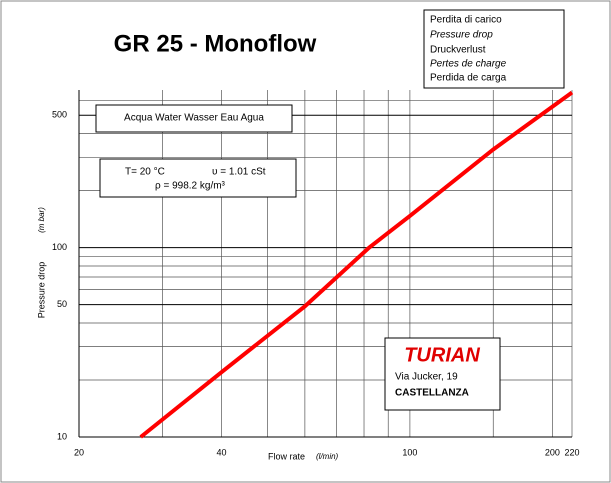 This screenshot has width=611, height=483. Describe the element at coordinates (461, 35) in the screenshot. I see `legend-text: Pressure drop` at that location.